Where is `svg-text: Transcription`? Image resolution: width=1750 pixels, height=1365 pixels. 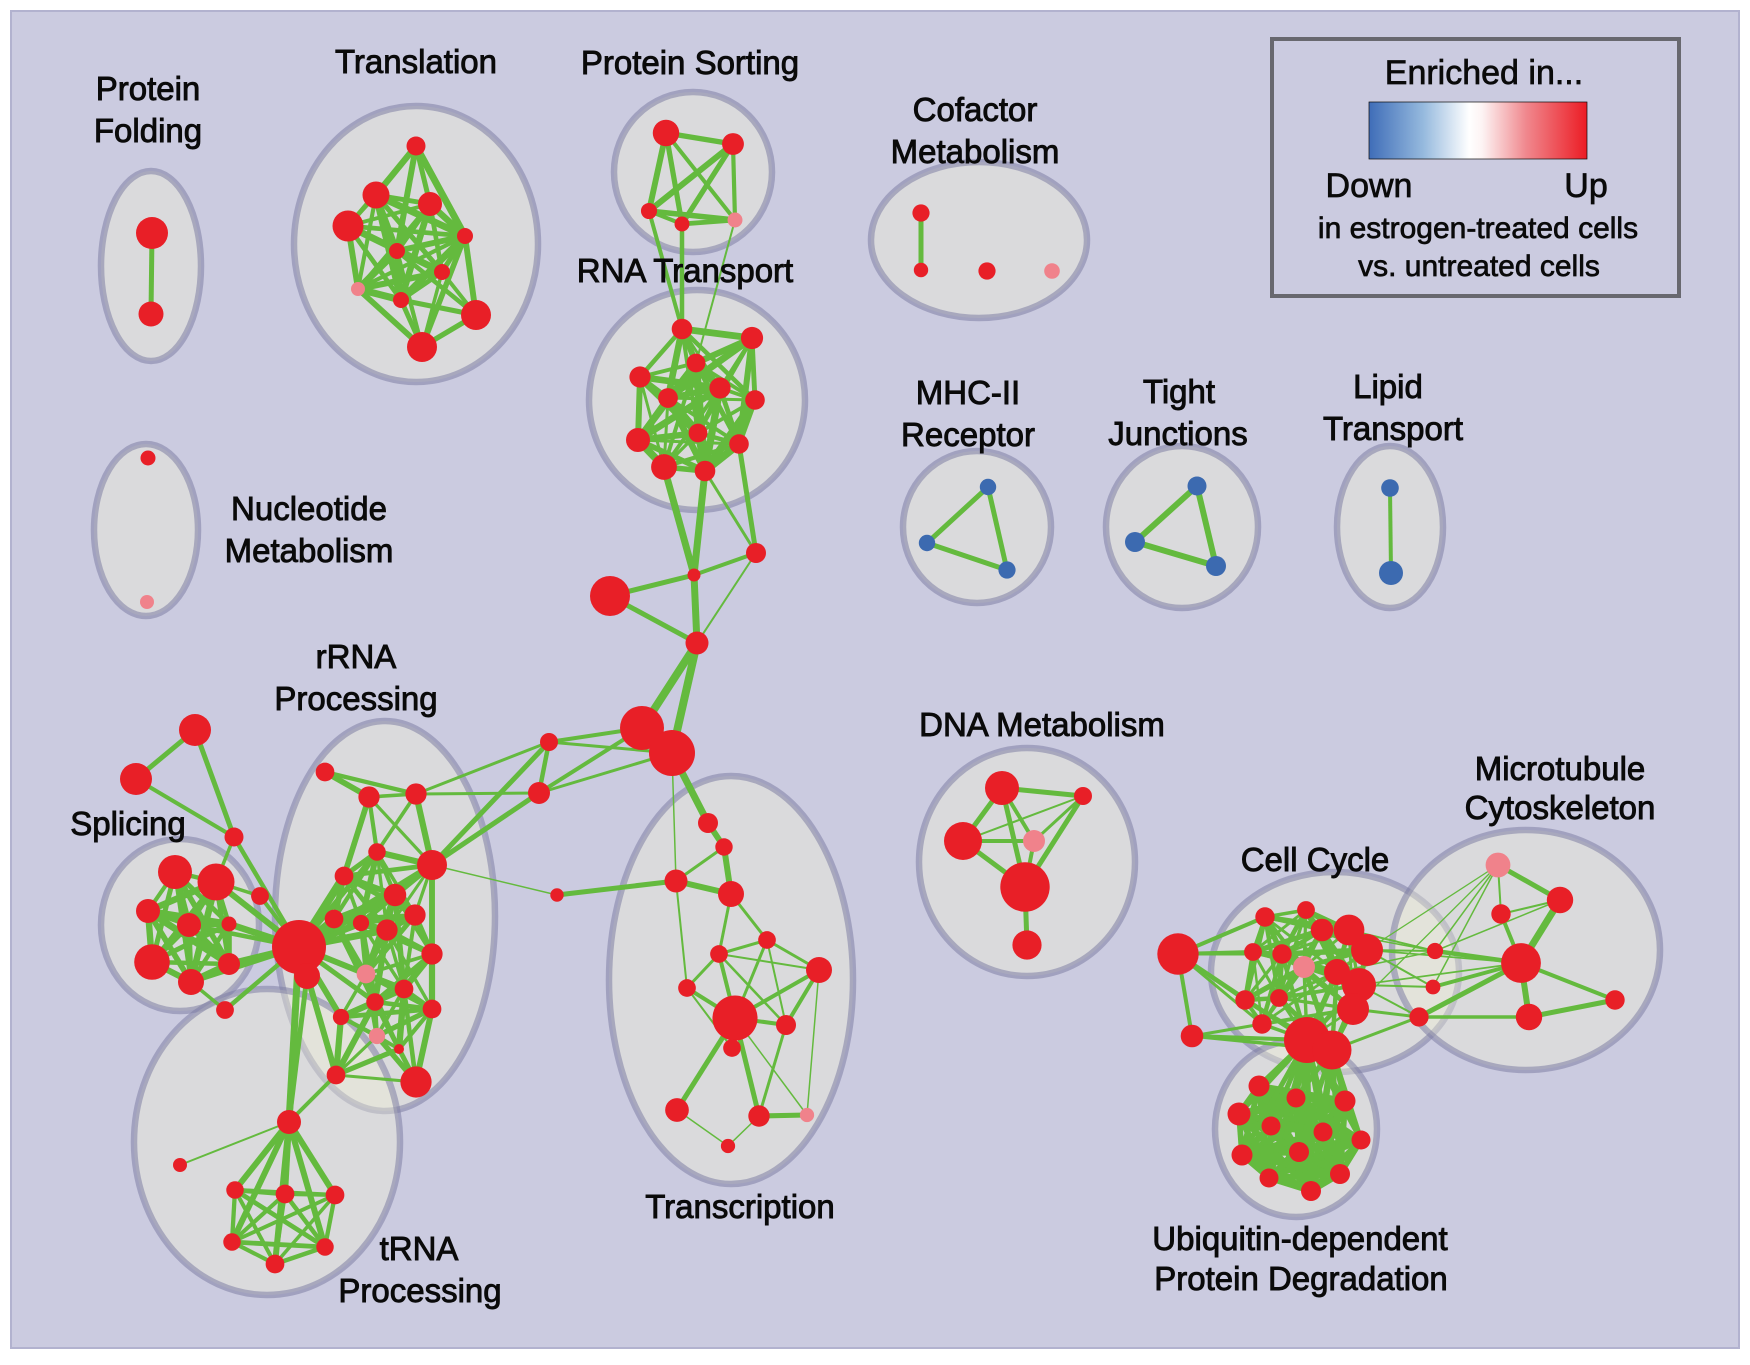
svg-text: Transcription is located at coordinates (740, 1206).